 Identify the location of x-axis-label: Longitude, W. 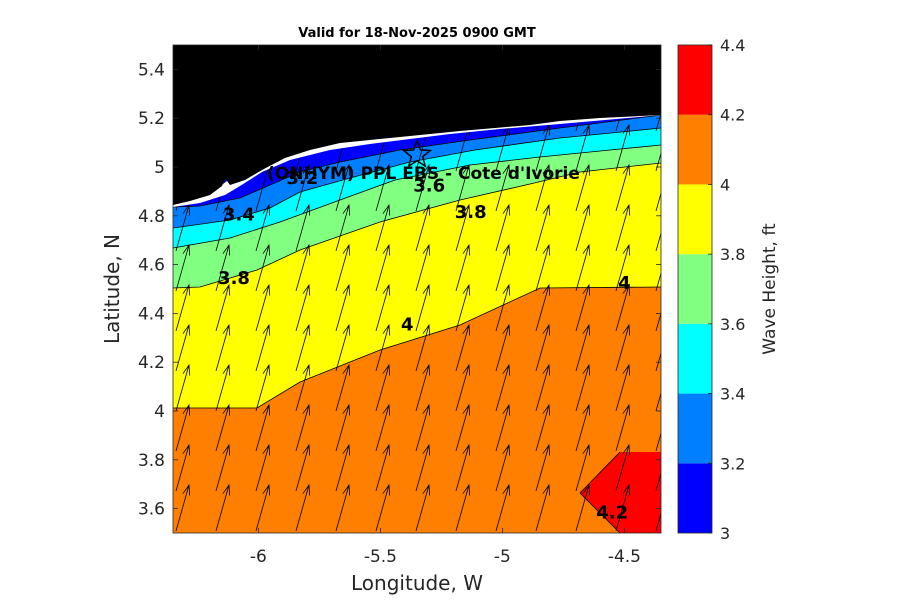
(417, 583).